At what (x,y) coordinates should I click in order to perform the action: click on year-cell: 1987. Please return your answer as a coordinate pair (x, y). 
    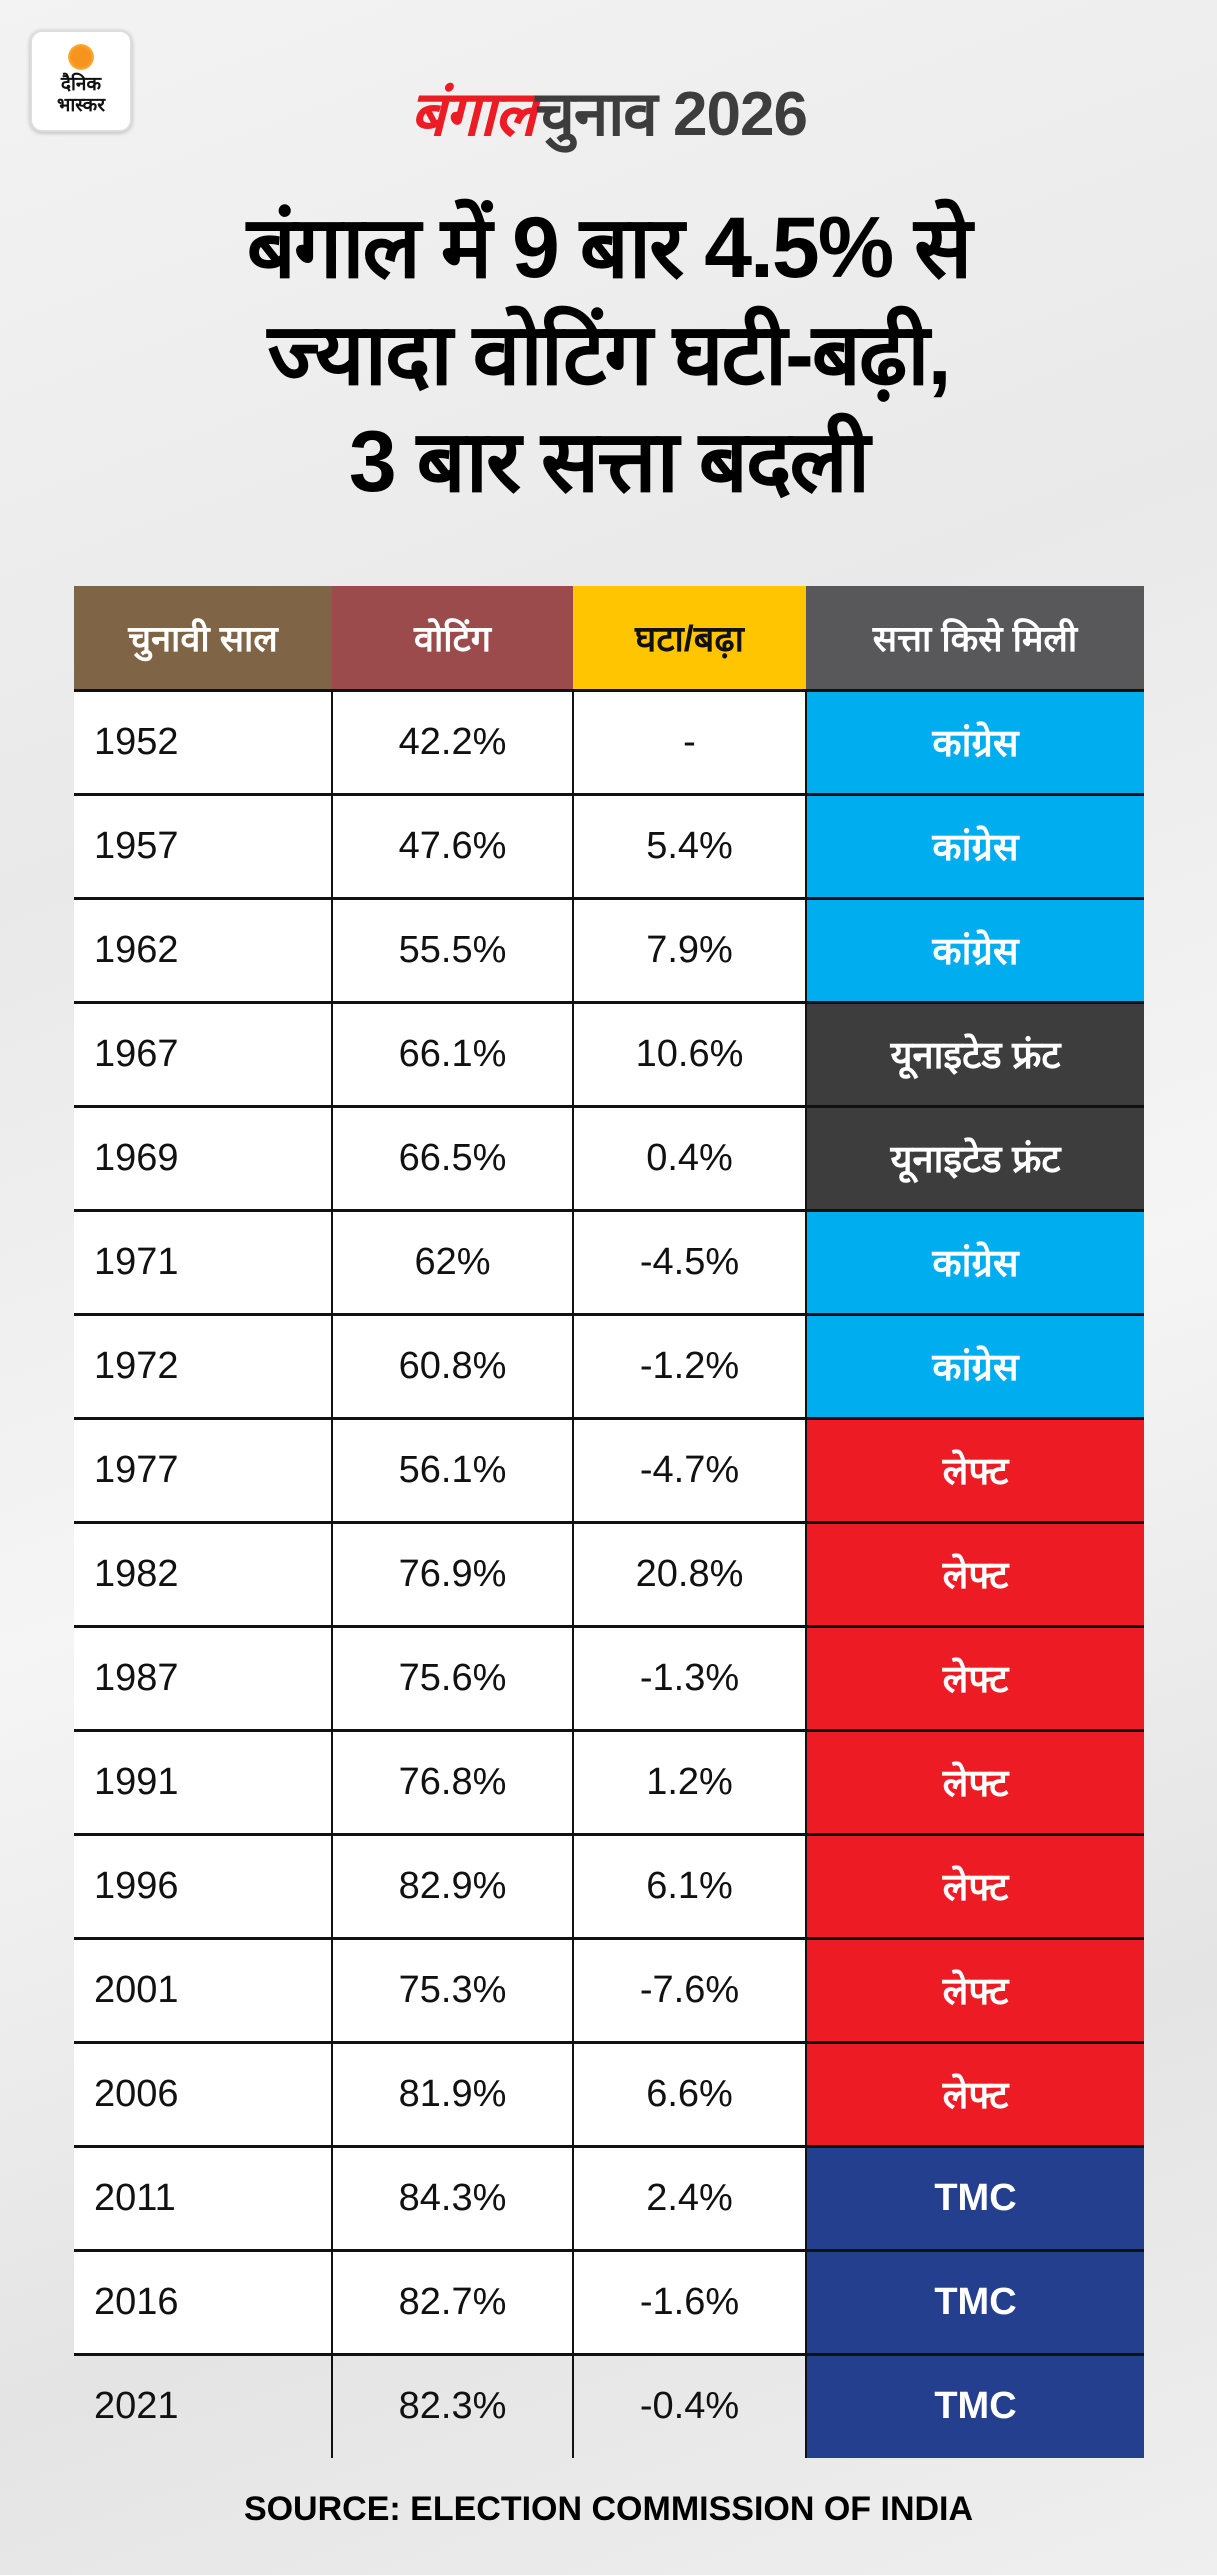
    Looking at the image, I should click on (203, 1677).